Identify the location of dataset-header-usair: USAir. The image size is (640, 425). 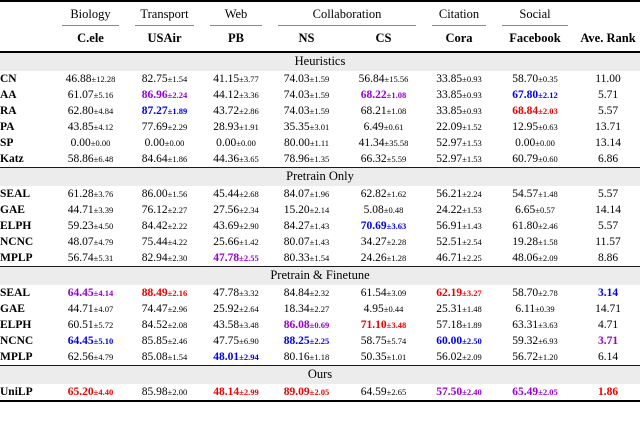
(164, 38).